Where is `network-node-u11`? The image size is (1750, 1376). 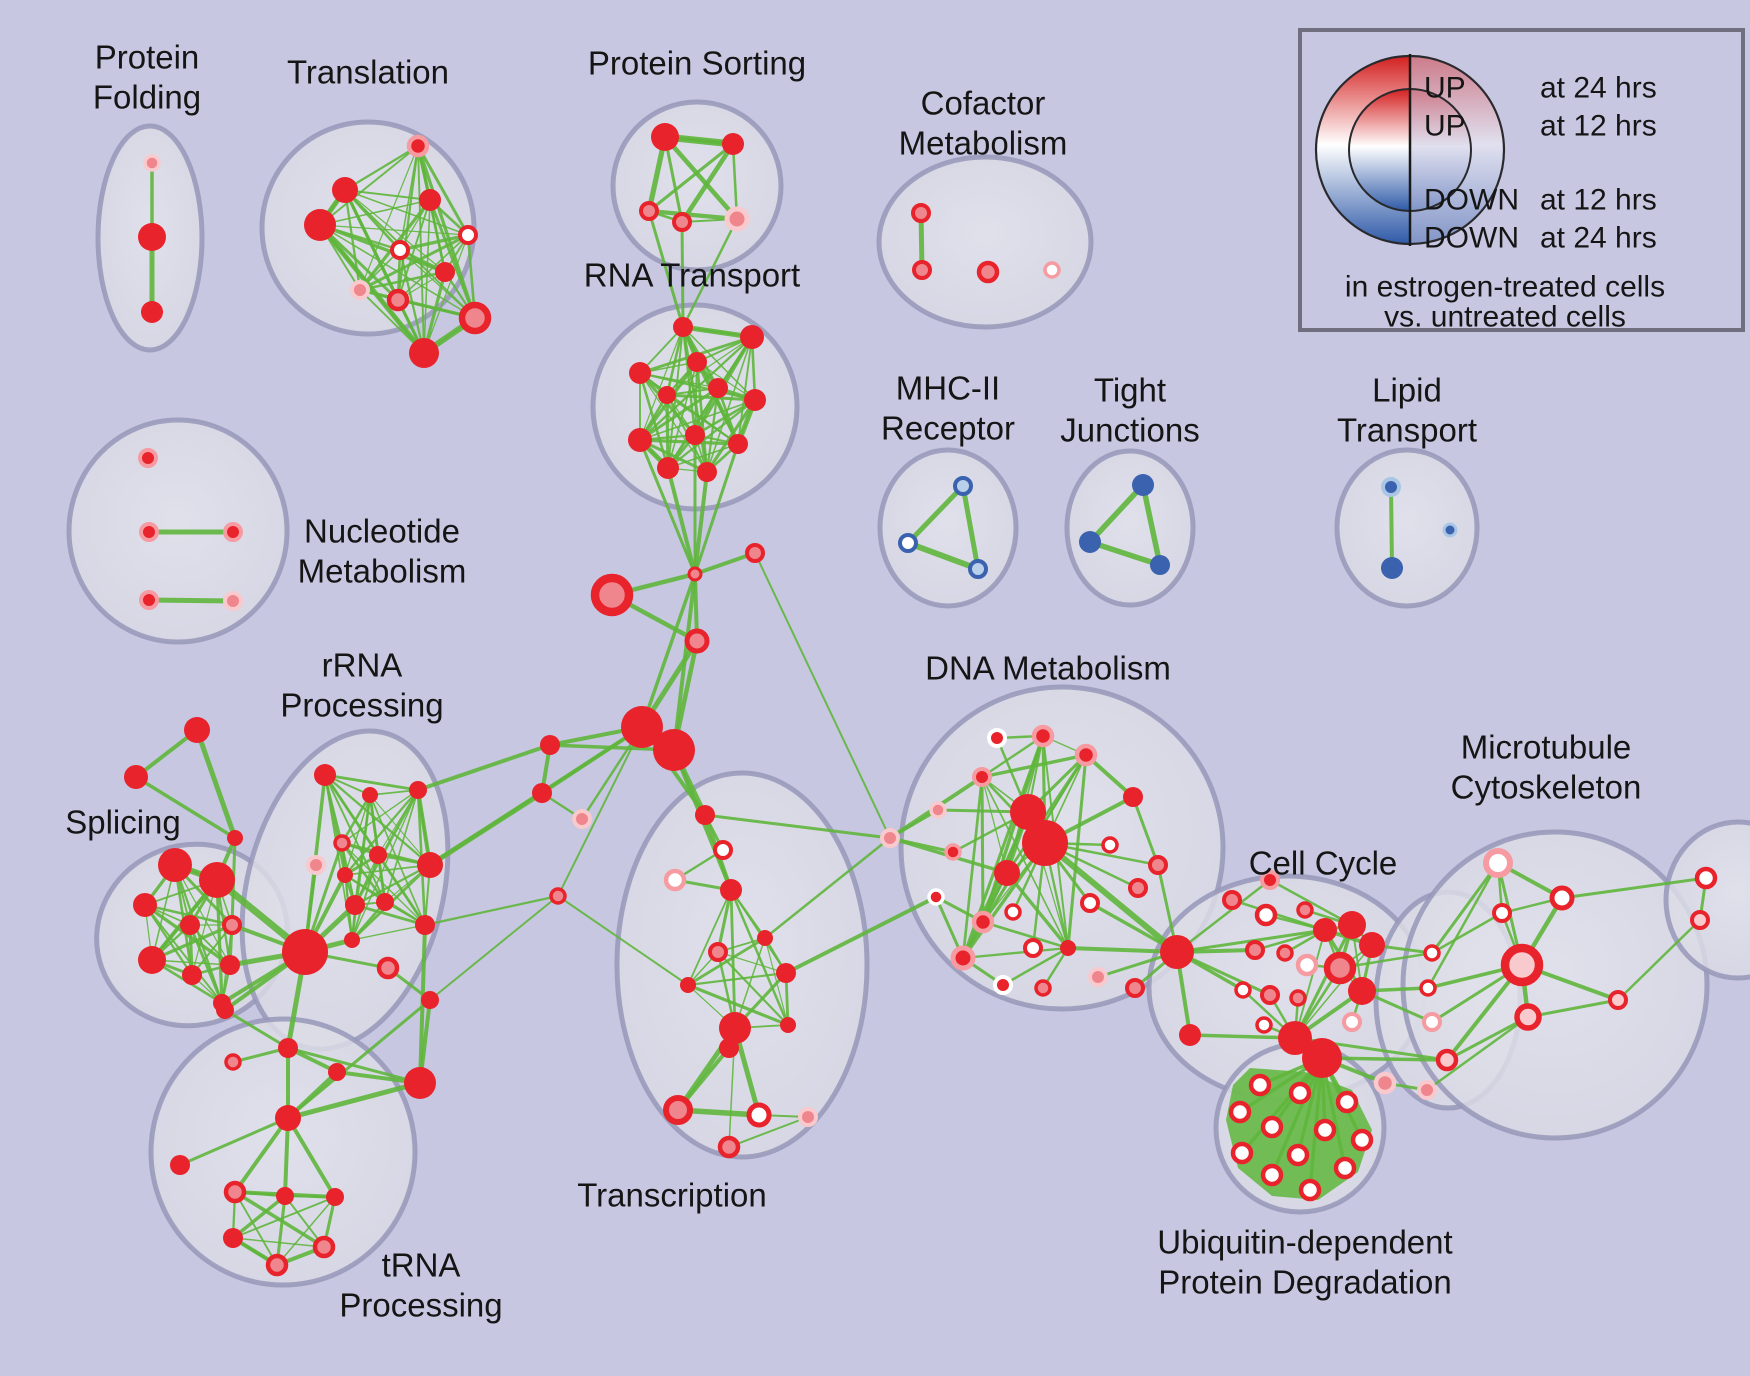 network-node-u11 is located at coordinates (1310, 1190).